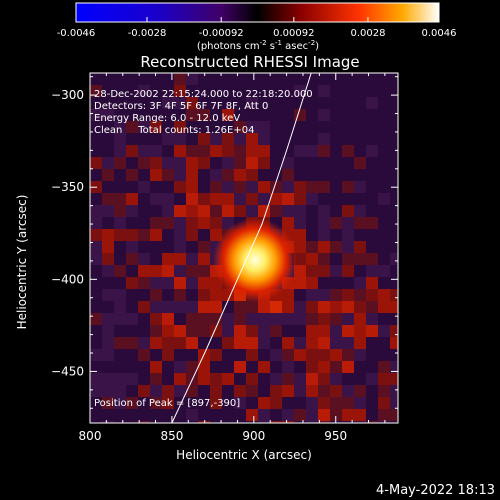  What do you see at coordinates (147, 33) in the screenshot?
I see `colorbar-tick-label: -0.0028` at bounding box center [147, 33].